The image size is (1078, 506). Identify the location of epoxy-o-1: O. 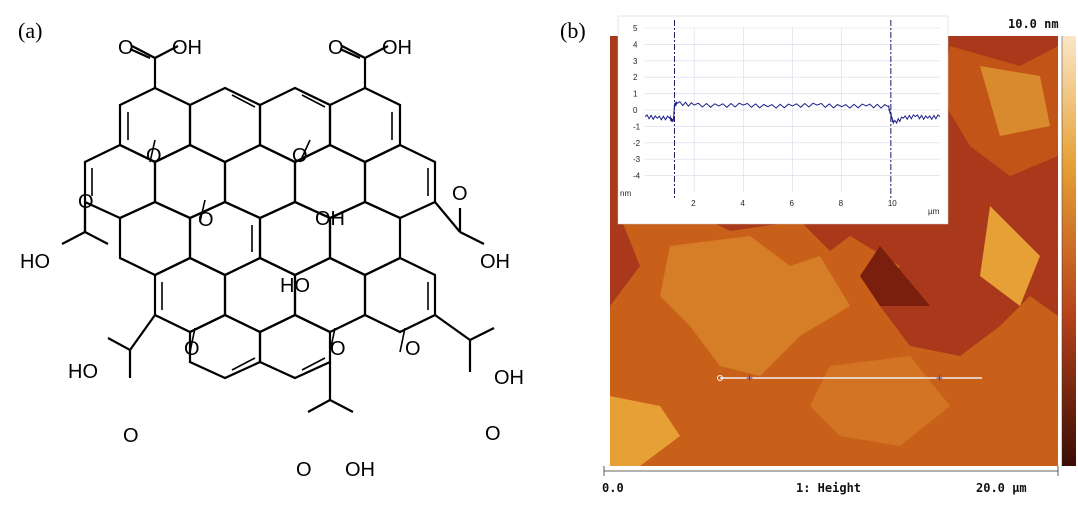
(154, 156).